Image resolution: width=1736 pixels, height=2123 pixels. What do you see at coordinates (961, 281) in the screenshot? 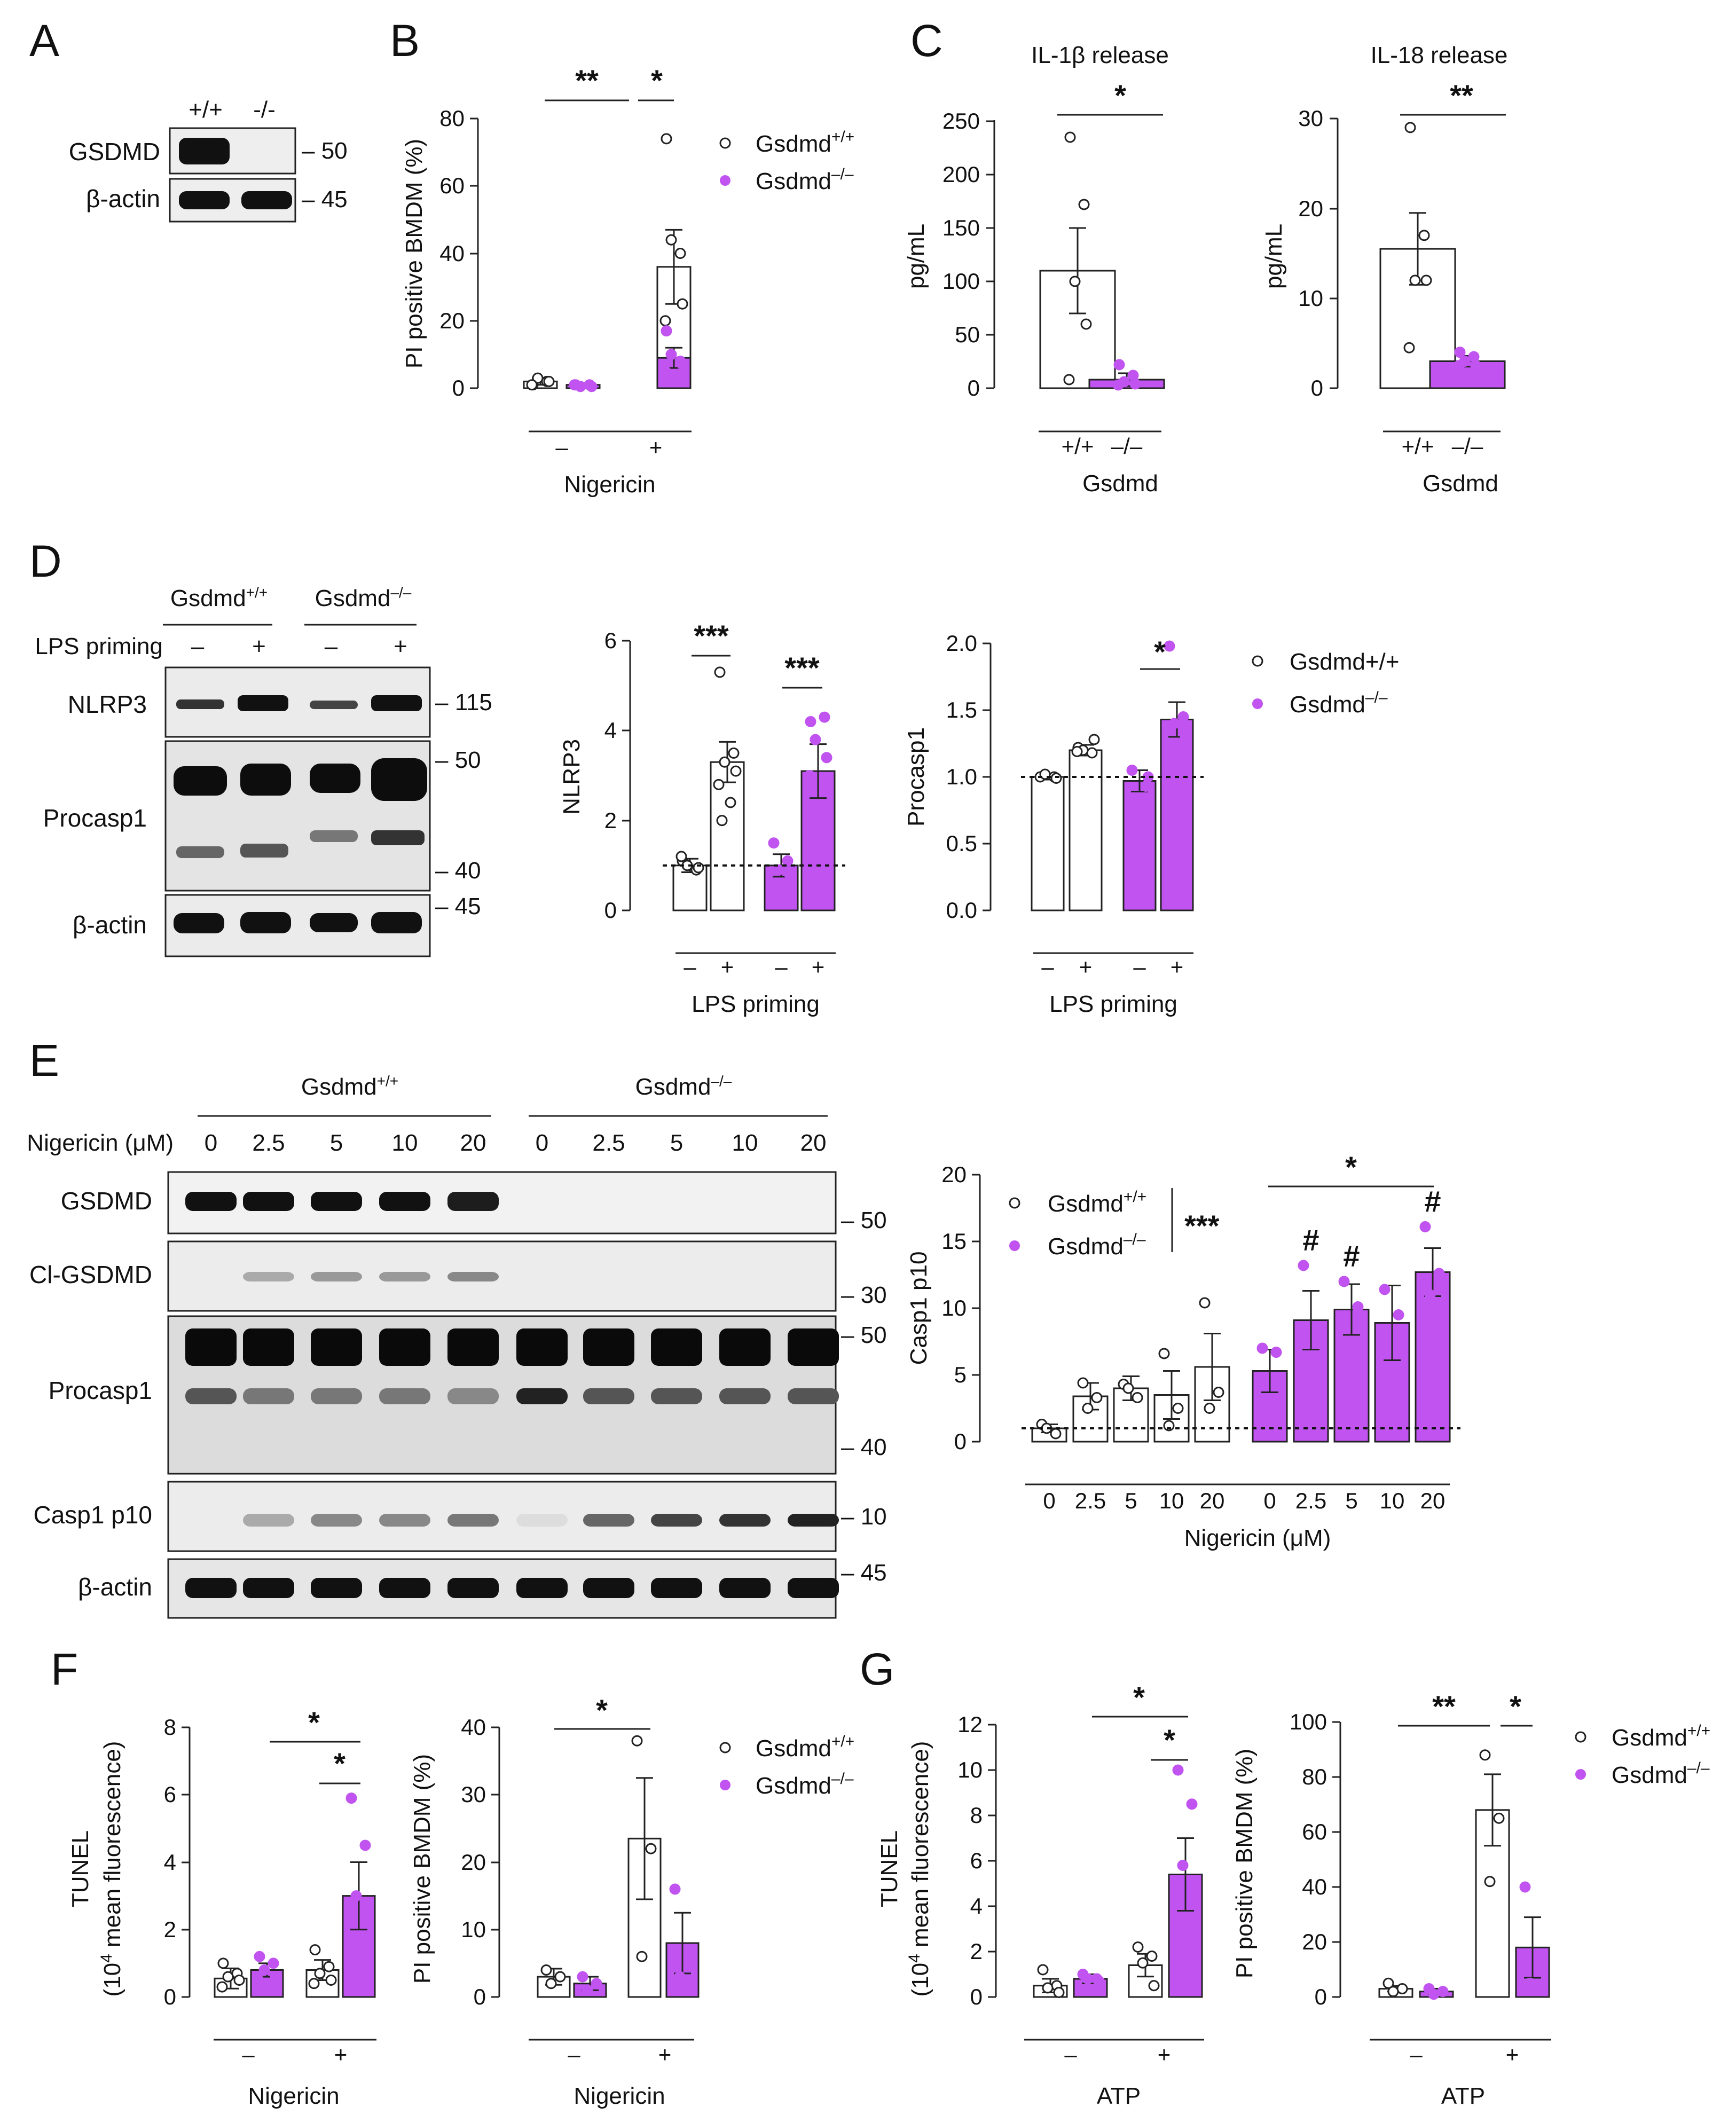
I see `tick-label: 100` at bounding box center [961, 281].